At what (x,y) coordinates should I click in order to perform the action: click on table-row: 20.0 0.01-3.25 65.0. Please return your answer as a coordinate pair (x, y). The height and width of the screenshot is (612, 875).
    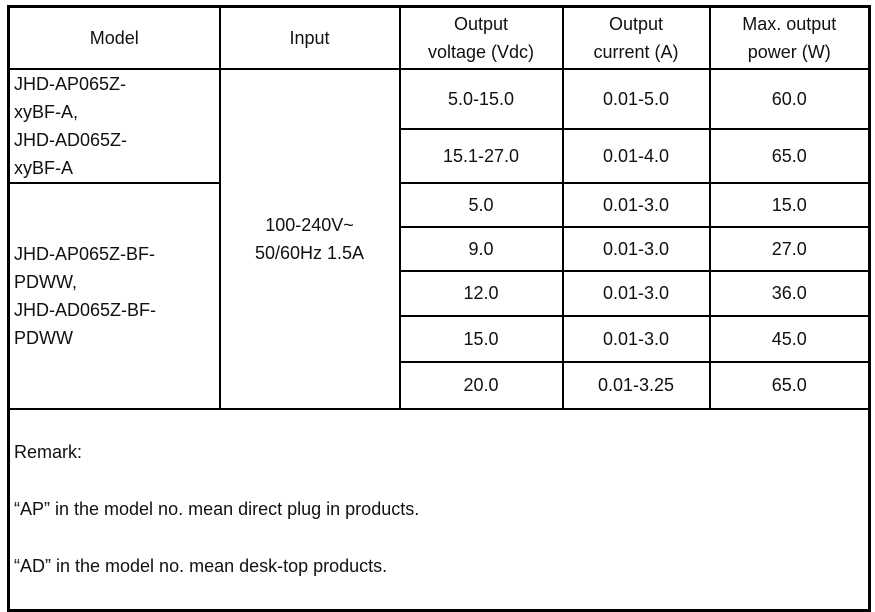
    Looking at the image, I should click on (440, 385).